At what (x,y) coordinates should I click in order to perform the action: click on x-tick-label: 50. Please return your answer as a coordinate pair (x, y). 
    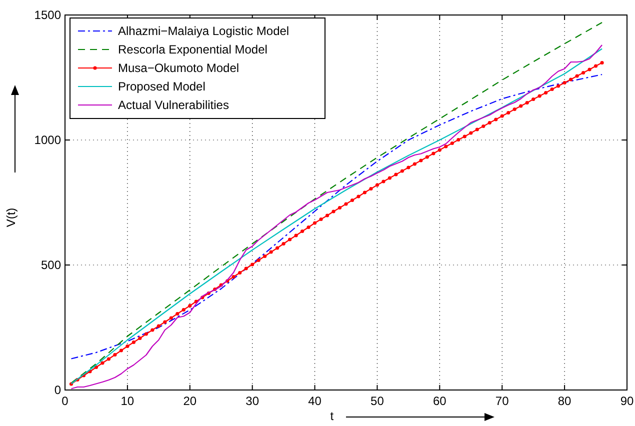
    Looking at the image, I should click on (377, 401).